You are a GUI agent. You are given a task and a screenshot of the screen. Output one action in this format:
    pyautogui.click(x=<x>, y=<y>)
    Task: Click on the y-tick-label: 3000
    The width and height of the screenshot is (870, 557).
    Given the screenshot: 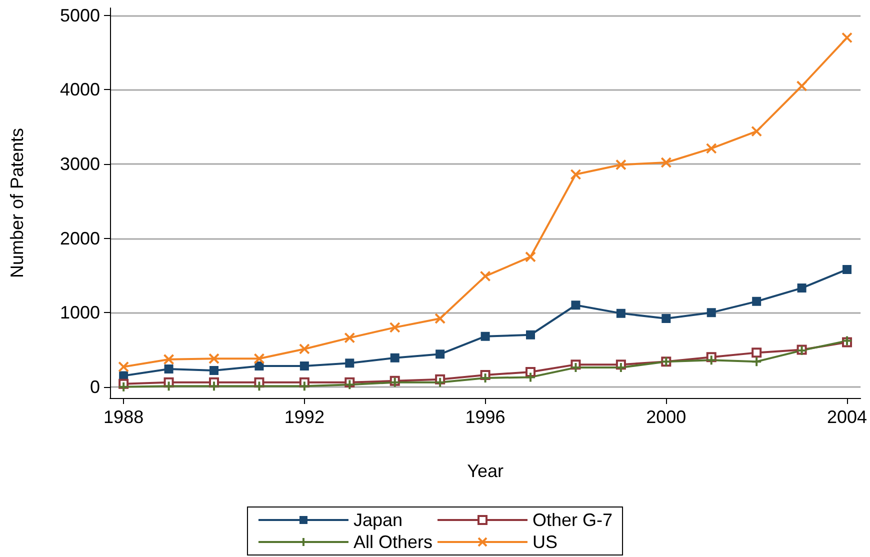 What is the action you would take?
    pyautogui.click(x=80, y=164)
    